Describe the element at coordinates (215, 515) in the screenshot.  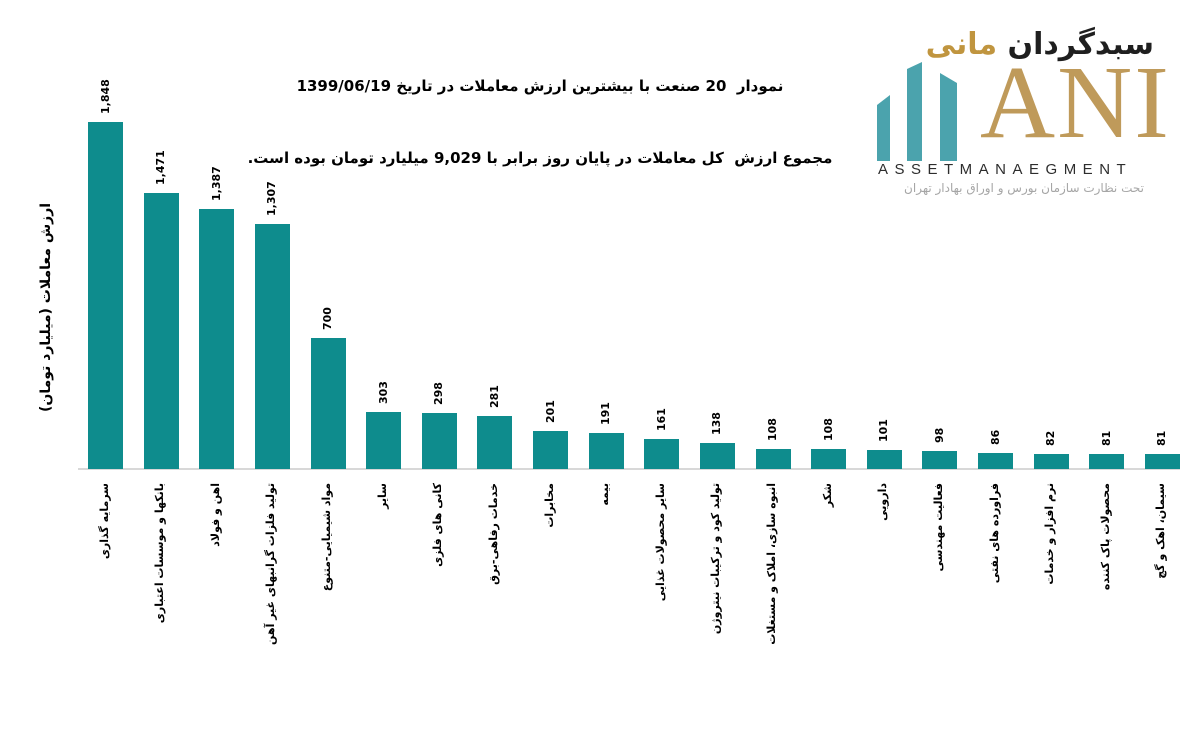
I see `category-label: اهن و فولاد` at that location.